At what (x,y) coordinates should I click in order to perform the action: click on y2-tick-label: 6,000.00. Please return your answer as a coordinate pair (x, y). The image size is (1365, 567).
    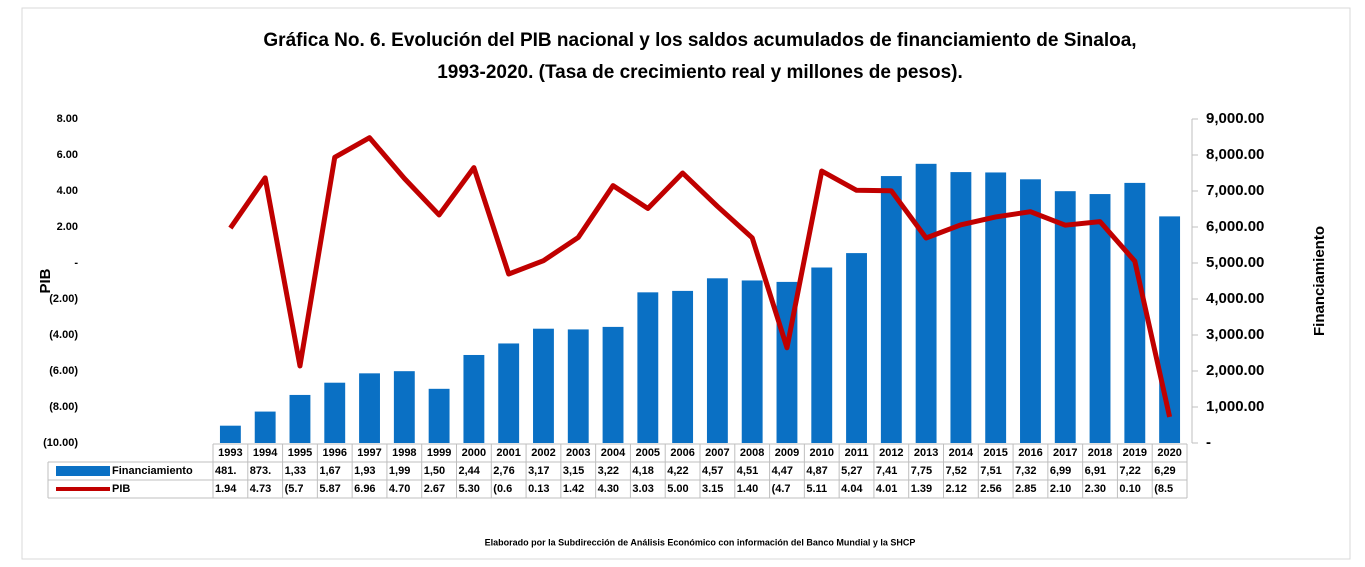
    Looking at the image, I should click on (1235, 226).